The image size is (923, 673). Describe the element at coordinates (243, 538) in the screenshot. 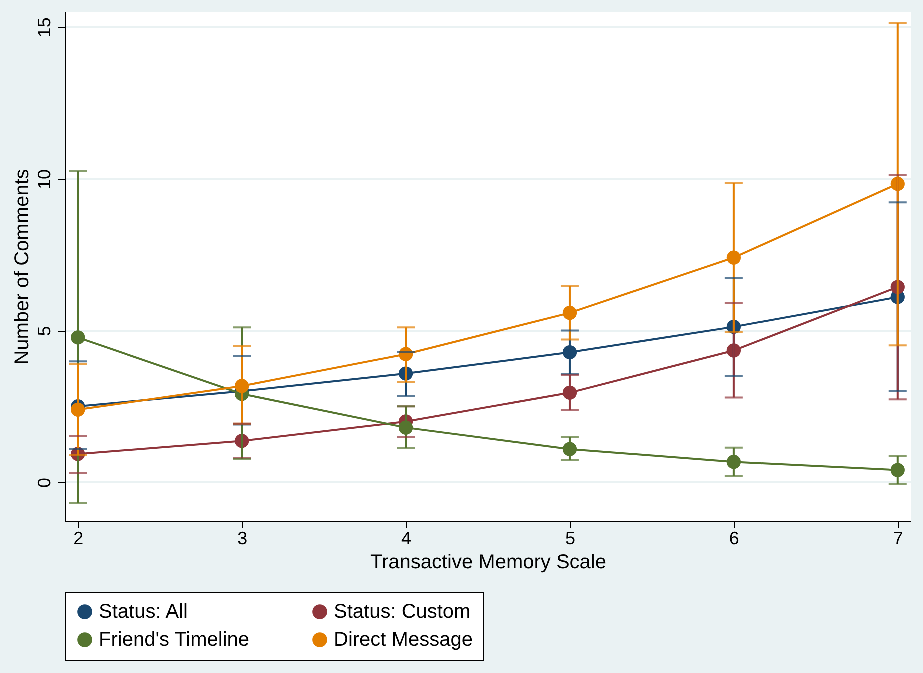

I see `x-tick-label: 3` at that location.